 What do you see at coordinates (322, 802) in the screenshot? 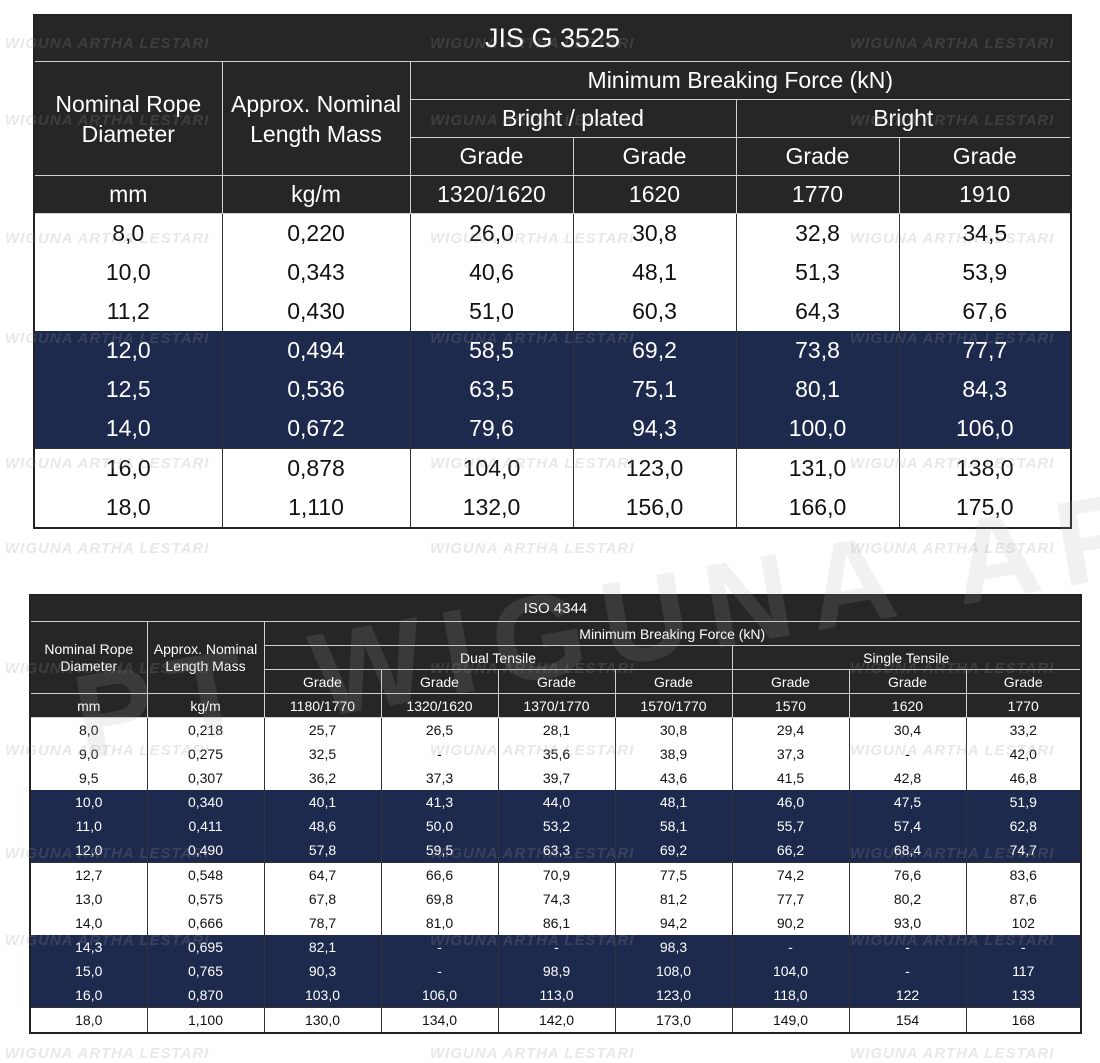
I see `cell-breaking-force: 40,1` at bounding box center [322, 802].